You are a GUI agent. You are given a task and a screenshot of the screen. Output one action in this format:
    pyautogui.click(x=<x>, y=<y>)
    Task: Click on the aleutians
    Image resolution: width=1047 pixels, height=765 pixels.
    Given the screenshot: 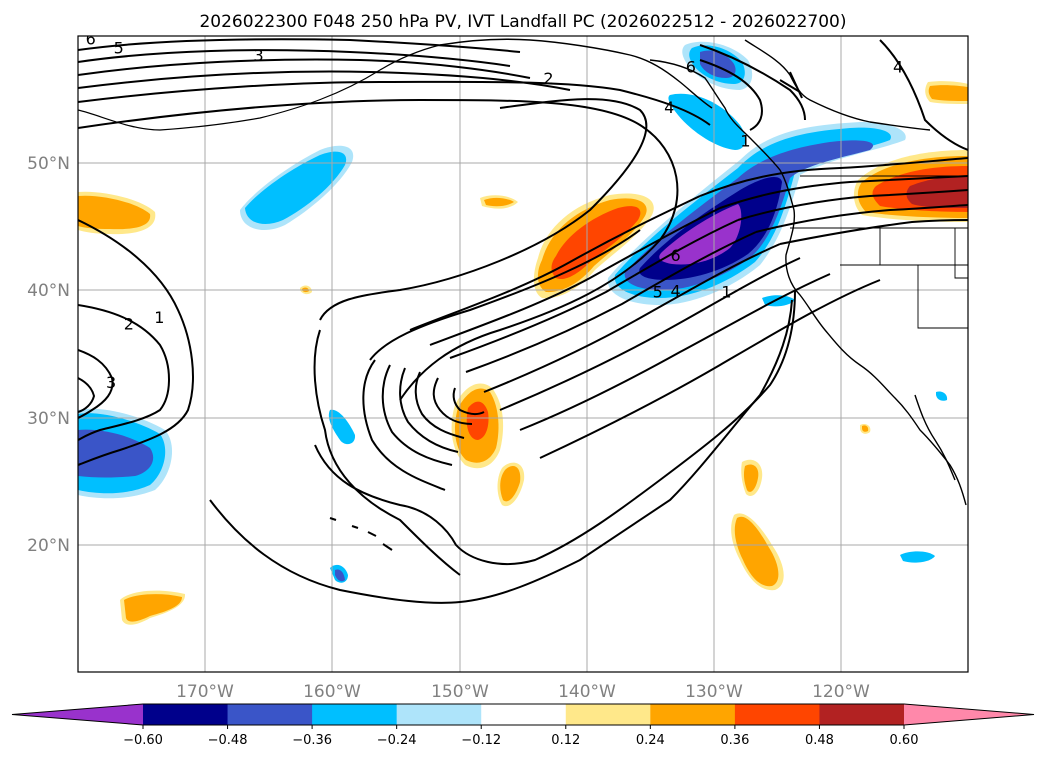 What is the action you would take?
    pyautogui.click(x=259, y=87)
    